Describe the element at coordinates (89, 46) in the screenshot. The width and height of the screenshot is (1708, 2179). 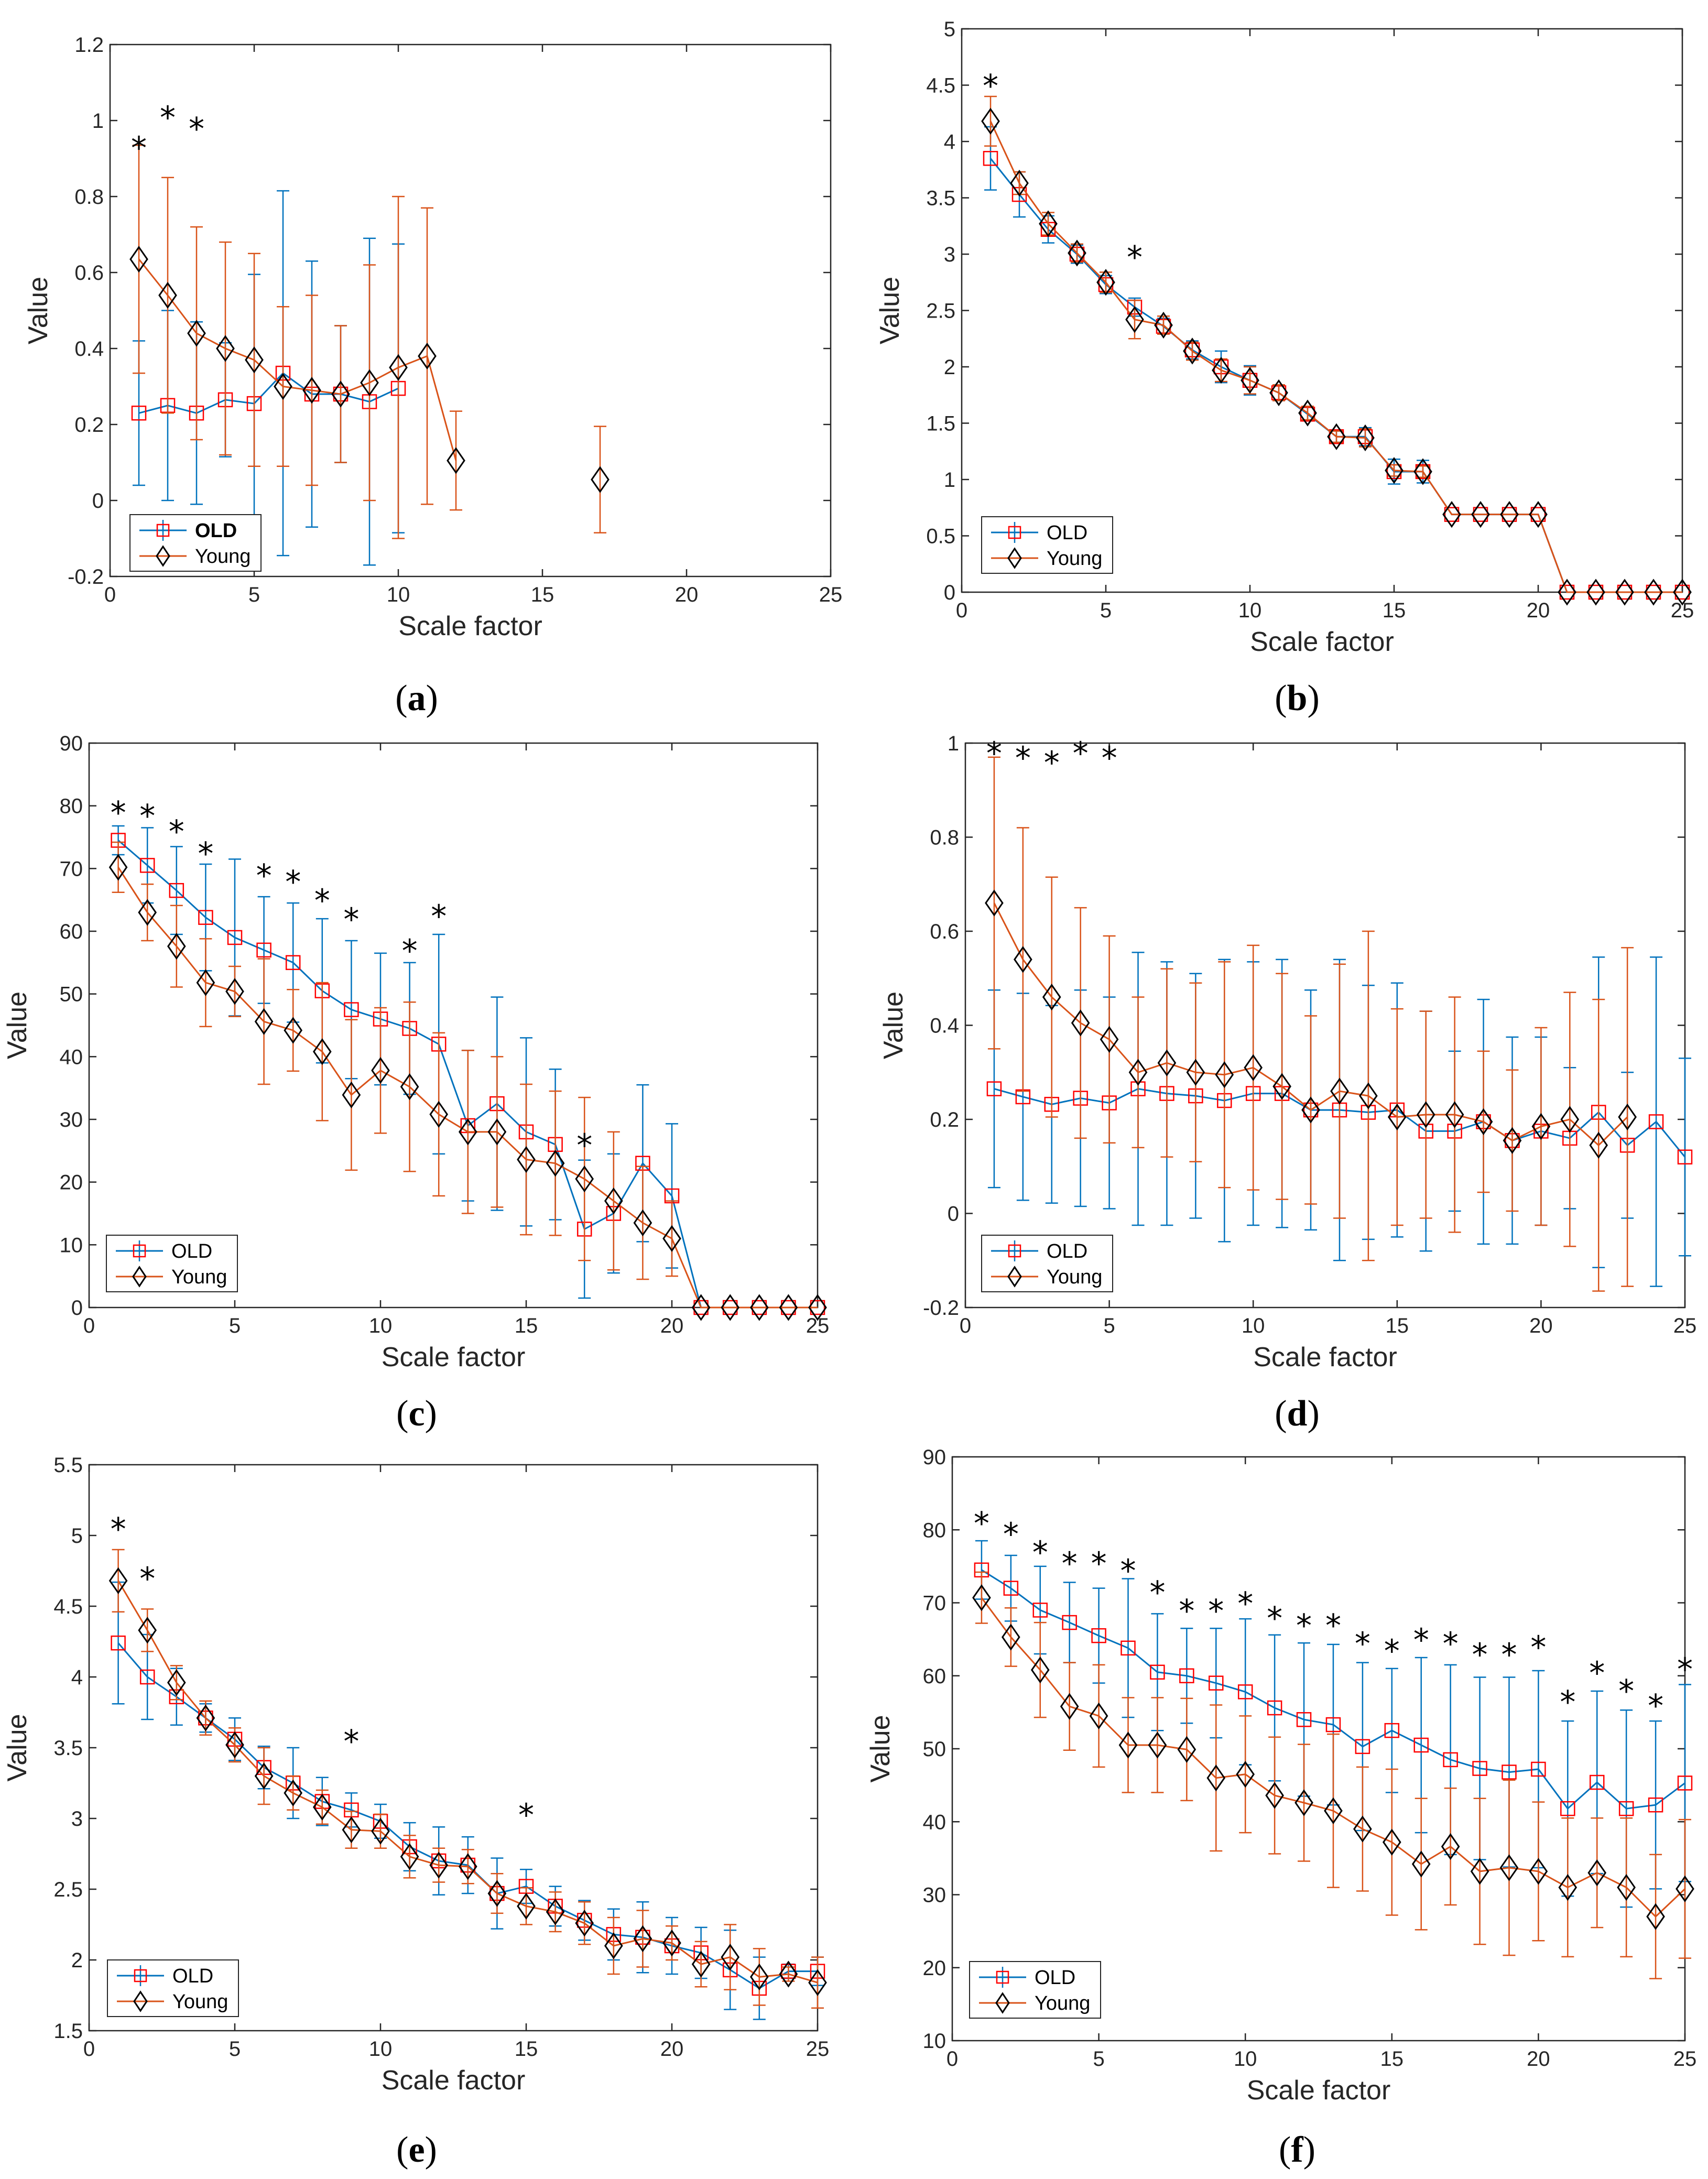
I see `y-tick-label: 1.2` at that location.